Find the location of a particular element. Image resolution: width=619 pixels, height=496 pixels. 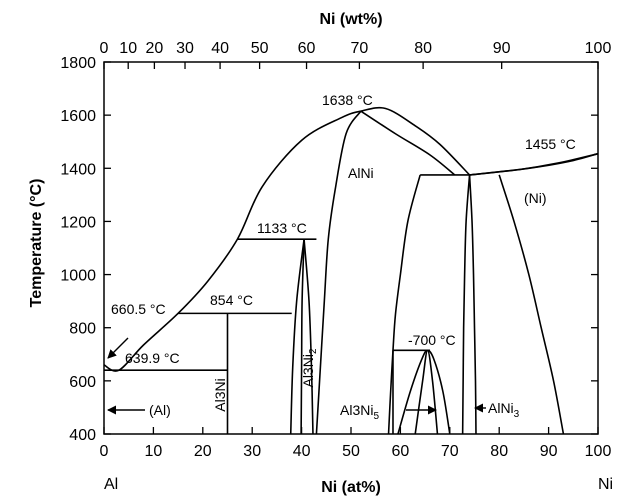

y-tick-label: 1600 is located at coordinates (78, 116).